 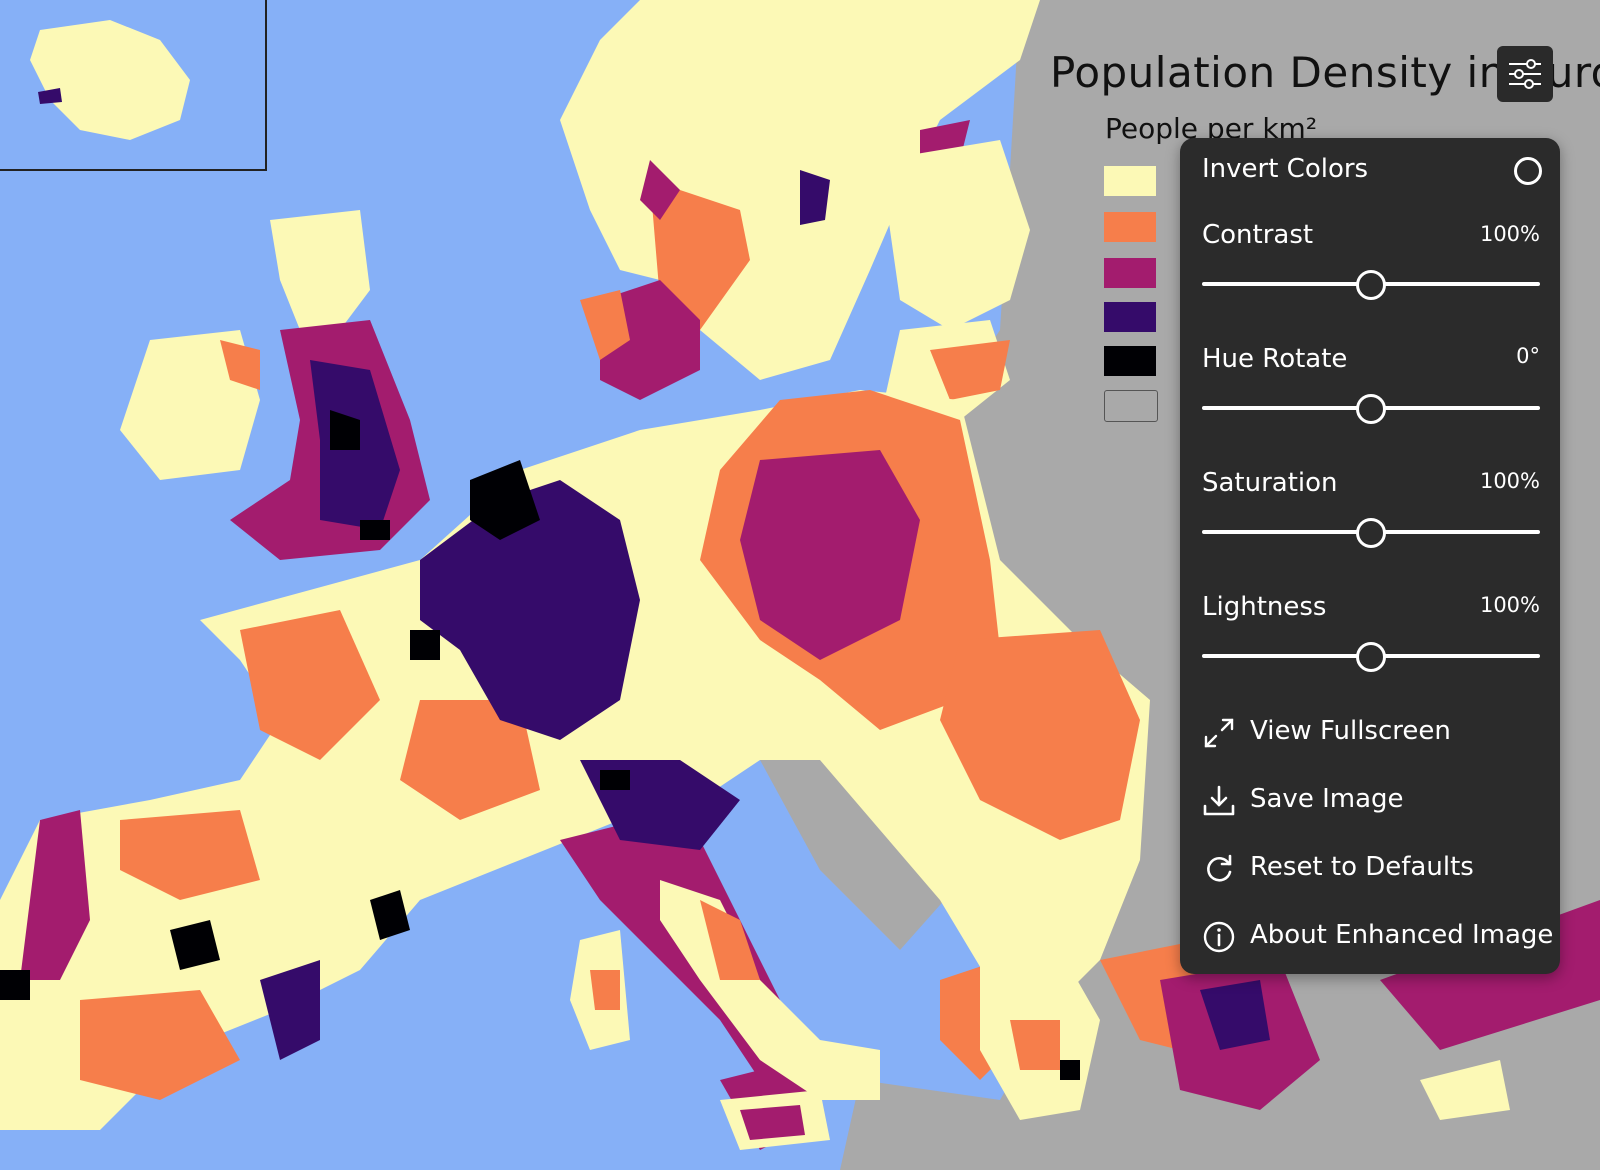 I want to click on expand-icon, so click(x=1219, y=733).